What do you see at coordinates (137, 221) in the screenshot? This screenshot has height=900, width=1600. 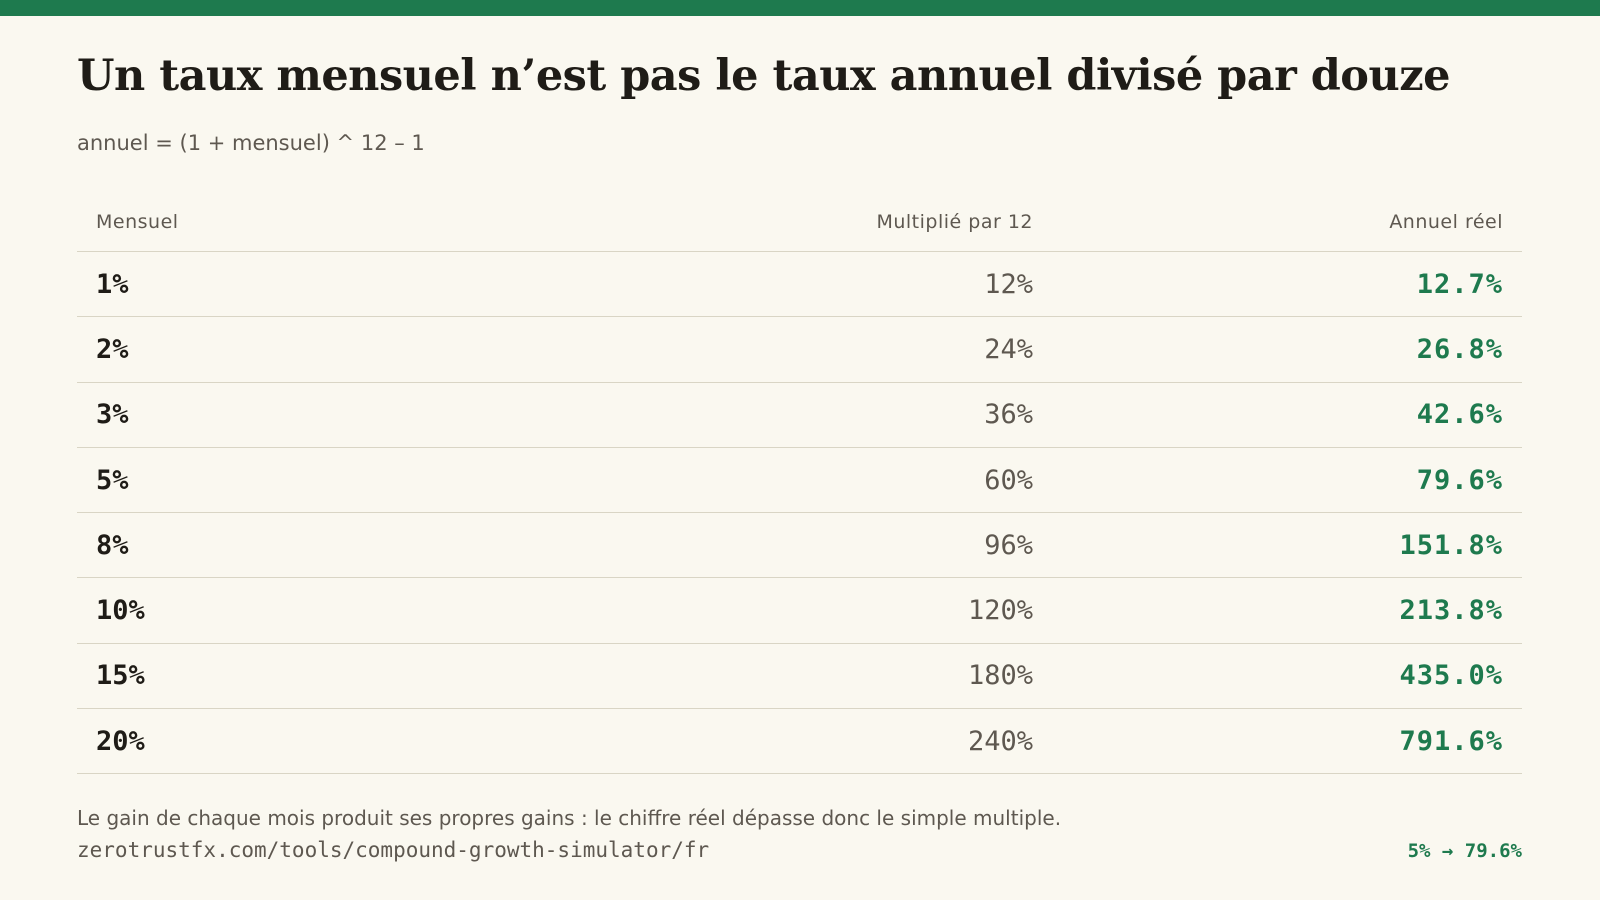 I see `header-monthly: Mensuel` at bounding box center [137, 221].